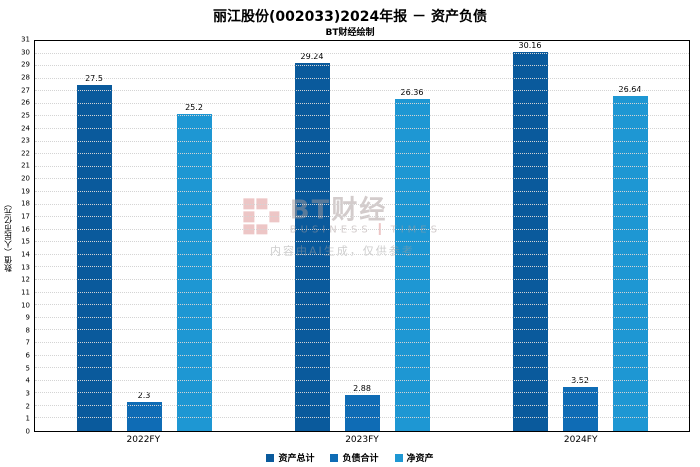  I want to click on bar: 25.2, so click(194, 267).